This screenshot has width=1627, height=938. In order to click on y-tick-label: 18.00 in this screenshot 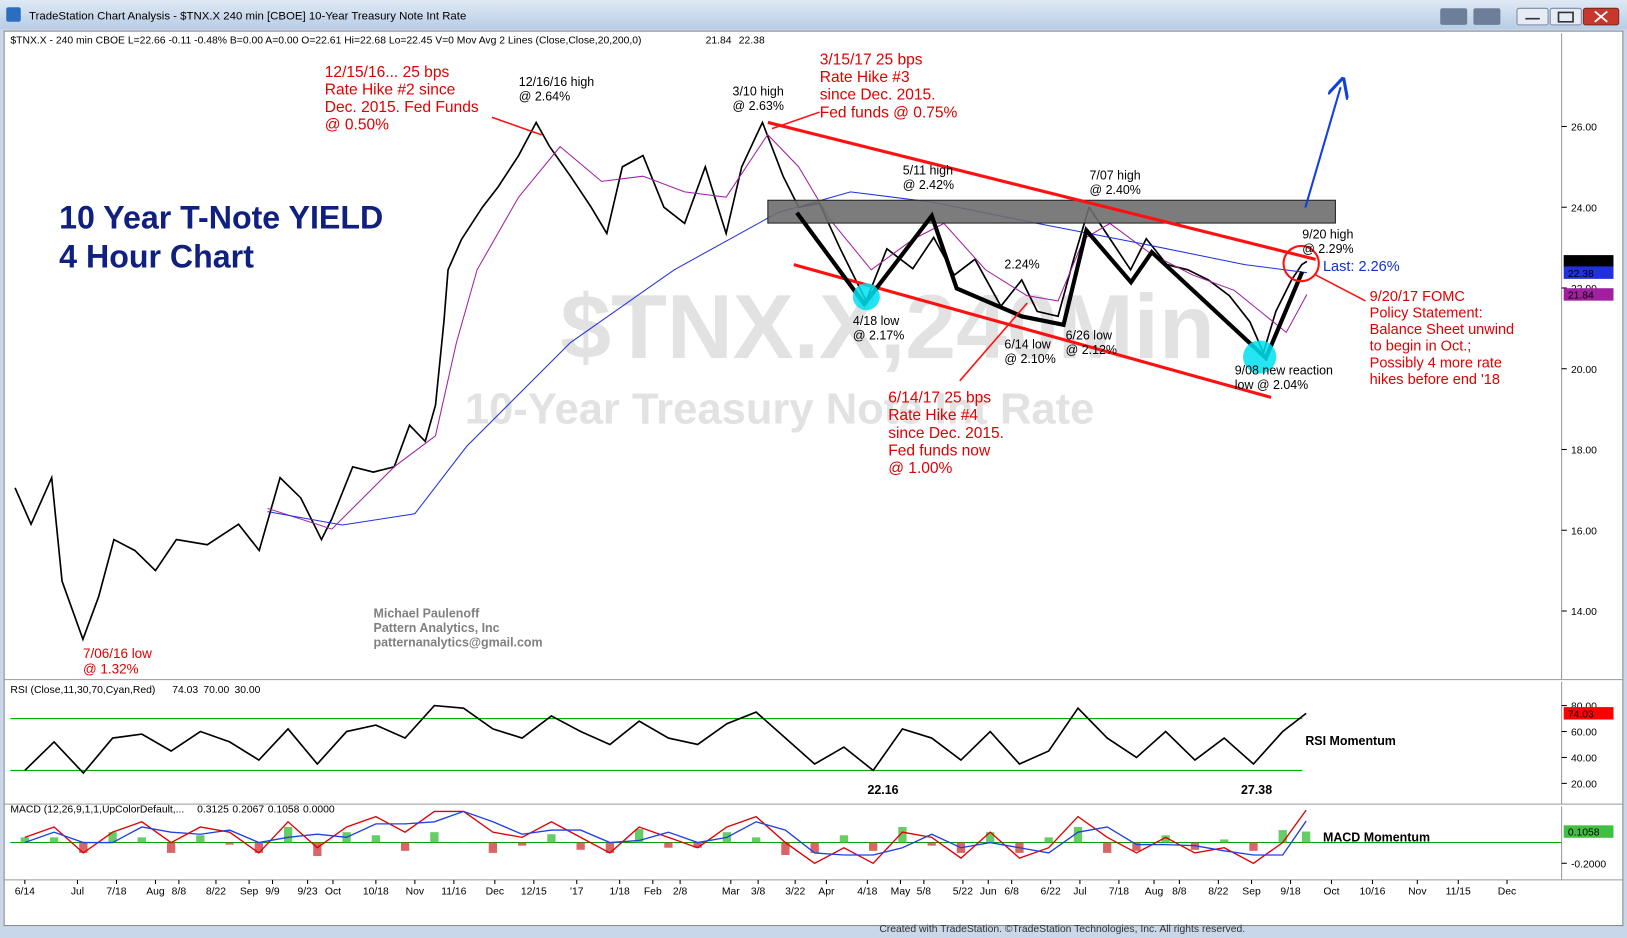, I will do `click(1584, 451)`.